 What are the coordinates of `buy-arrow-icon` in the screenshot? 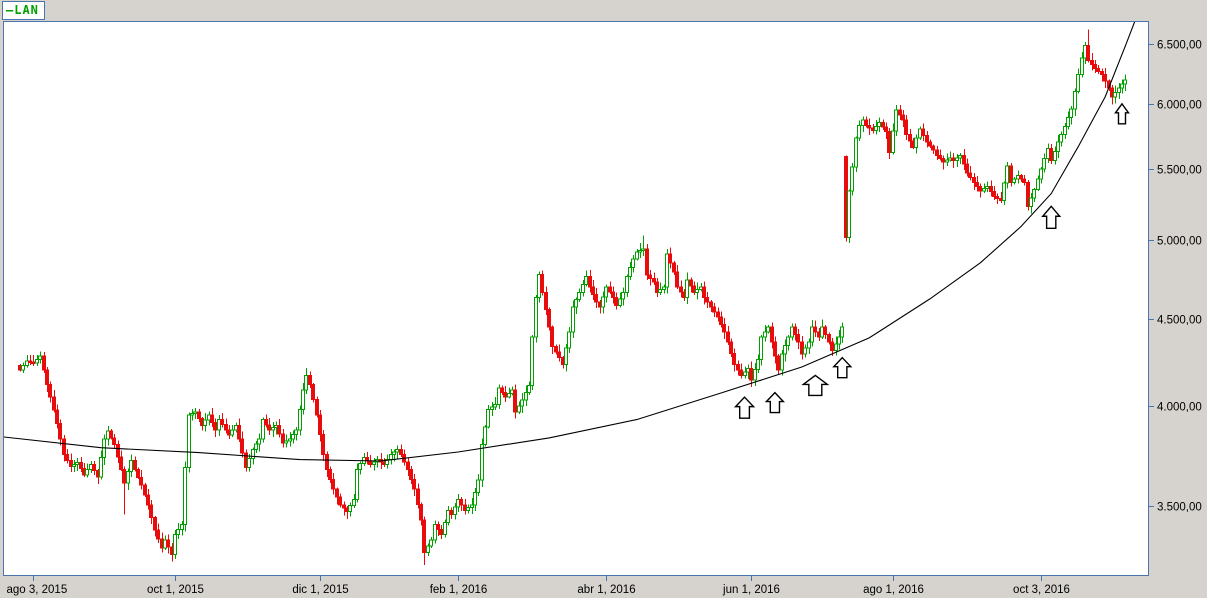 It's located at (815, 385).